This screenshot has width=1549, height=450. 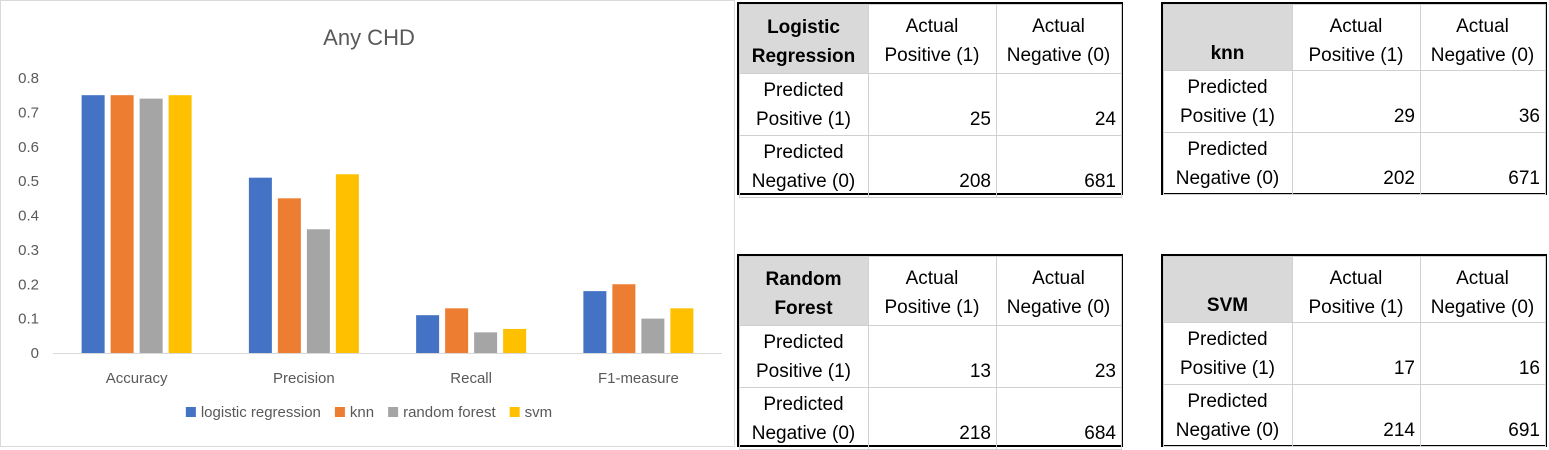 I want to click on cell-false-negative: 214, so click(x=1356, y=415).